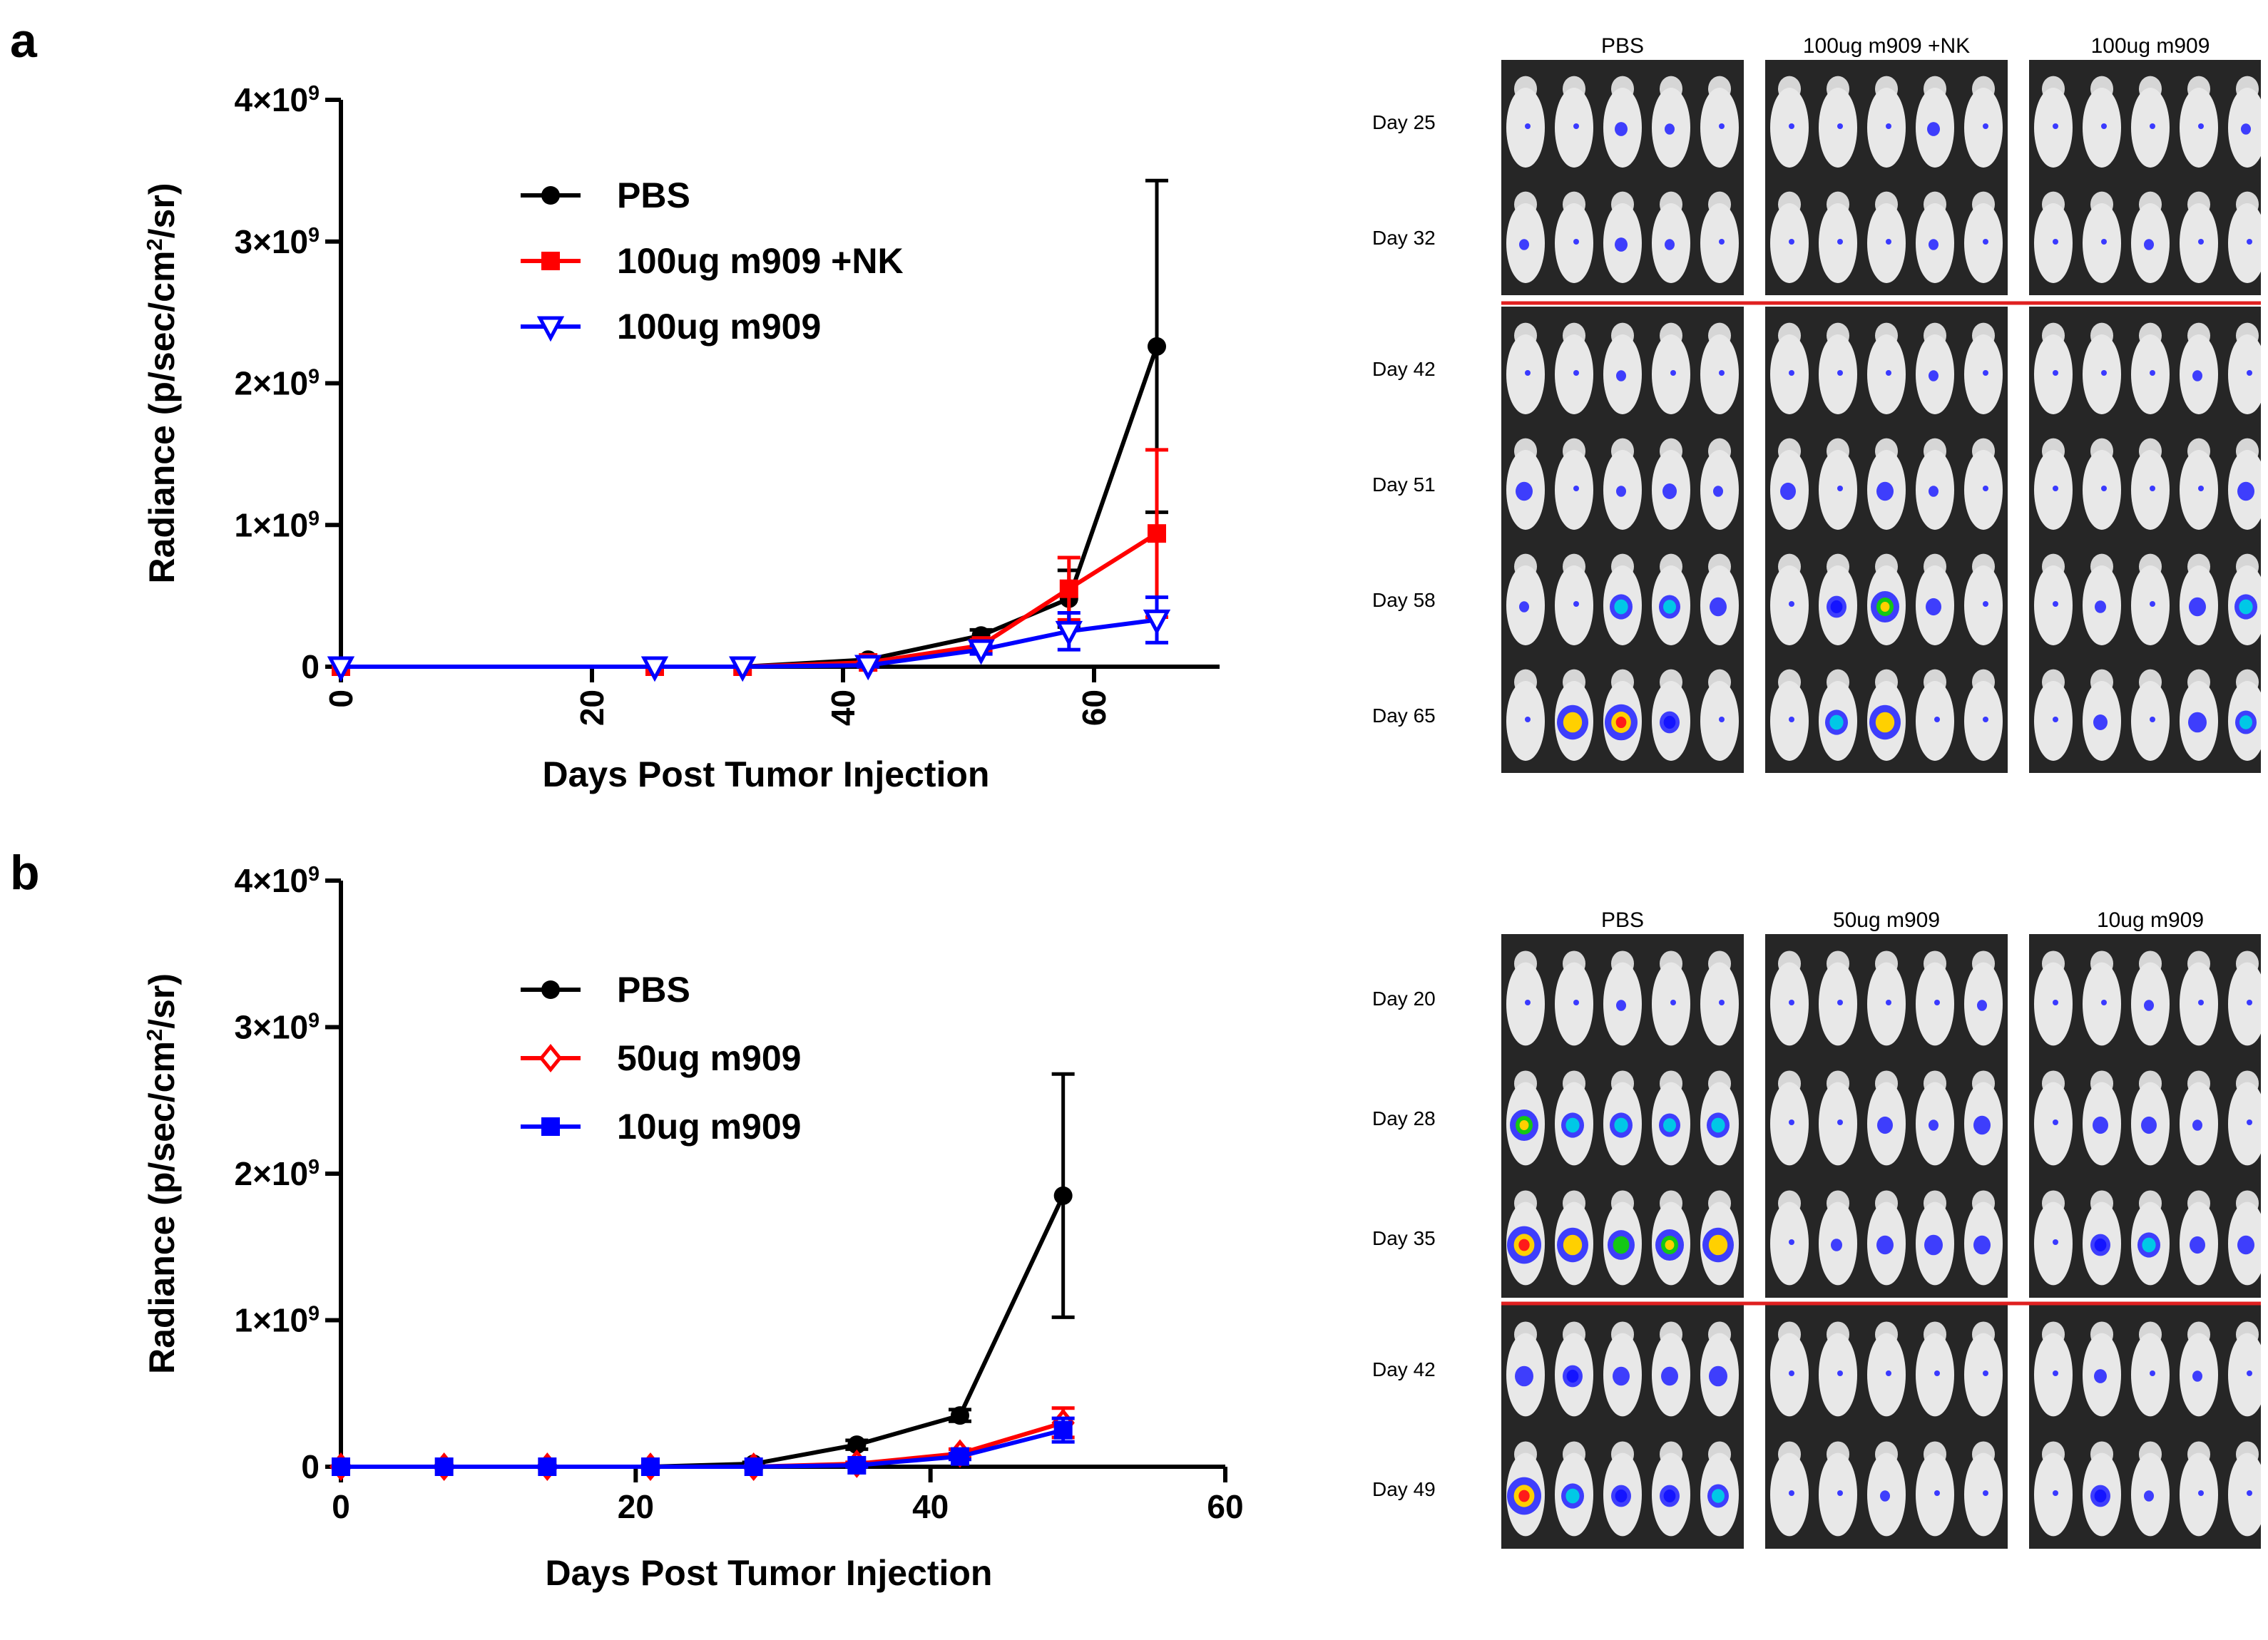 The width and height of the screenshot is (2268, 1640). What do you see at coordinates (1404, 600) in the screenshot?
I see `day-label: Day 58` at bounding box center [1404, 600].